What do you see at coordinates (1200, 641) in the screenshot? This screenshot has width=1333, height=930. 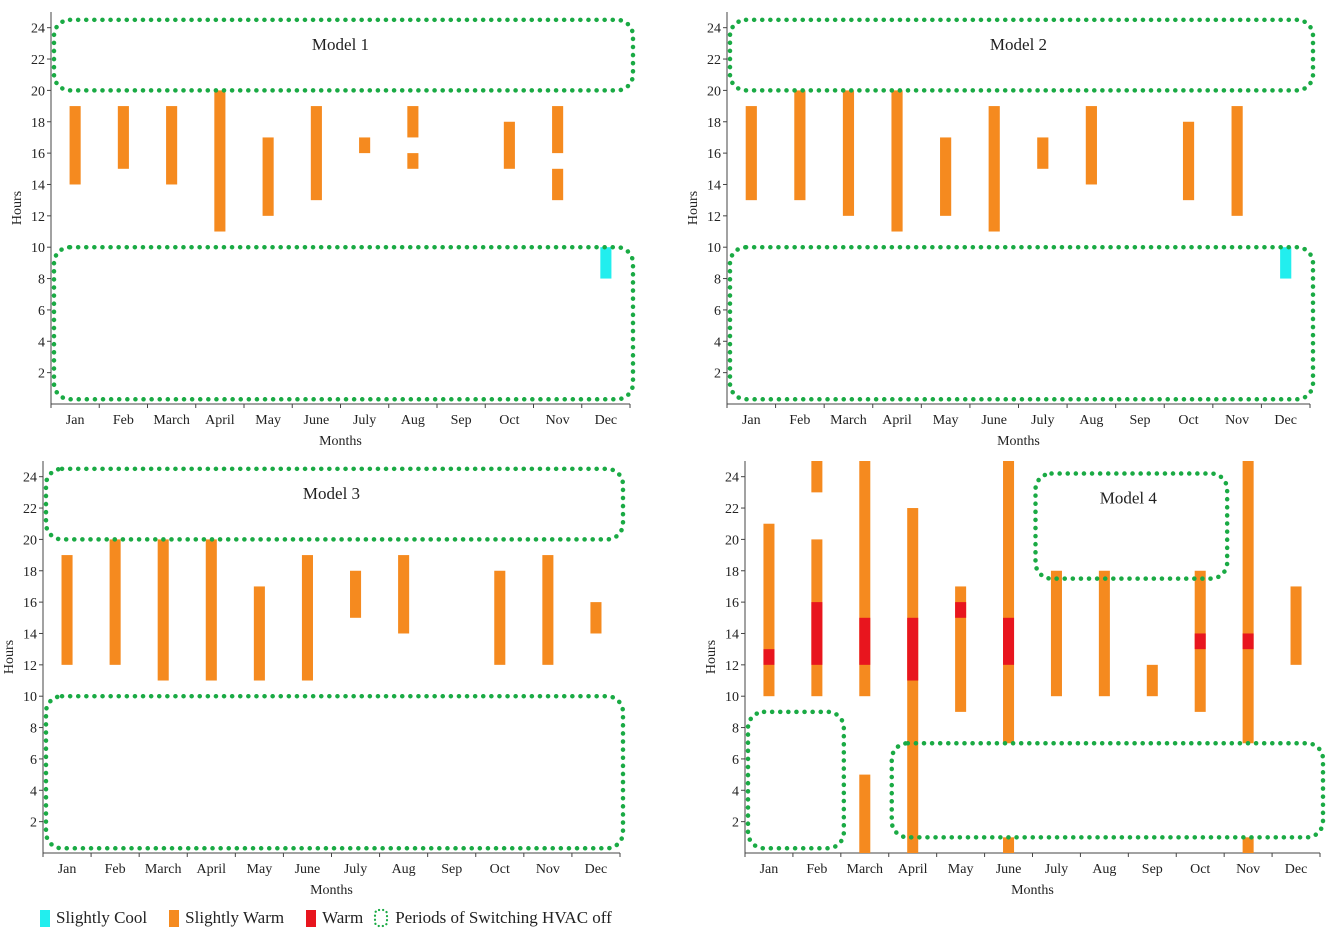 I see `bar-oct-warm` at bounding box center [1200, 641].